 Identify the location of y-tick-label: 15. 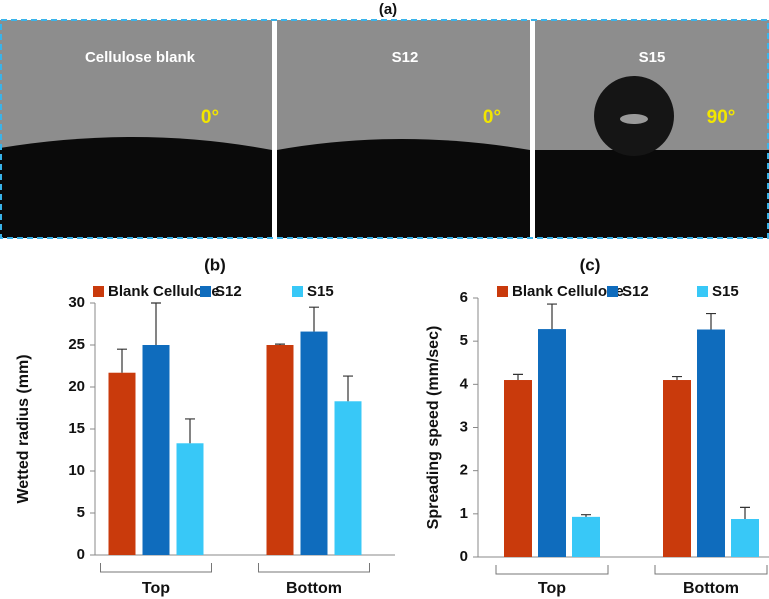
(76, 428).